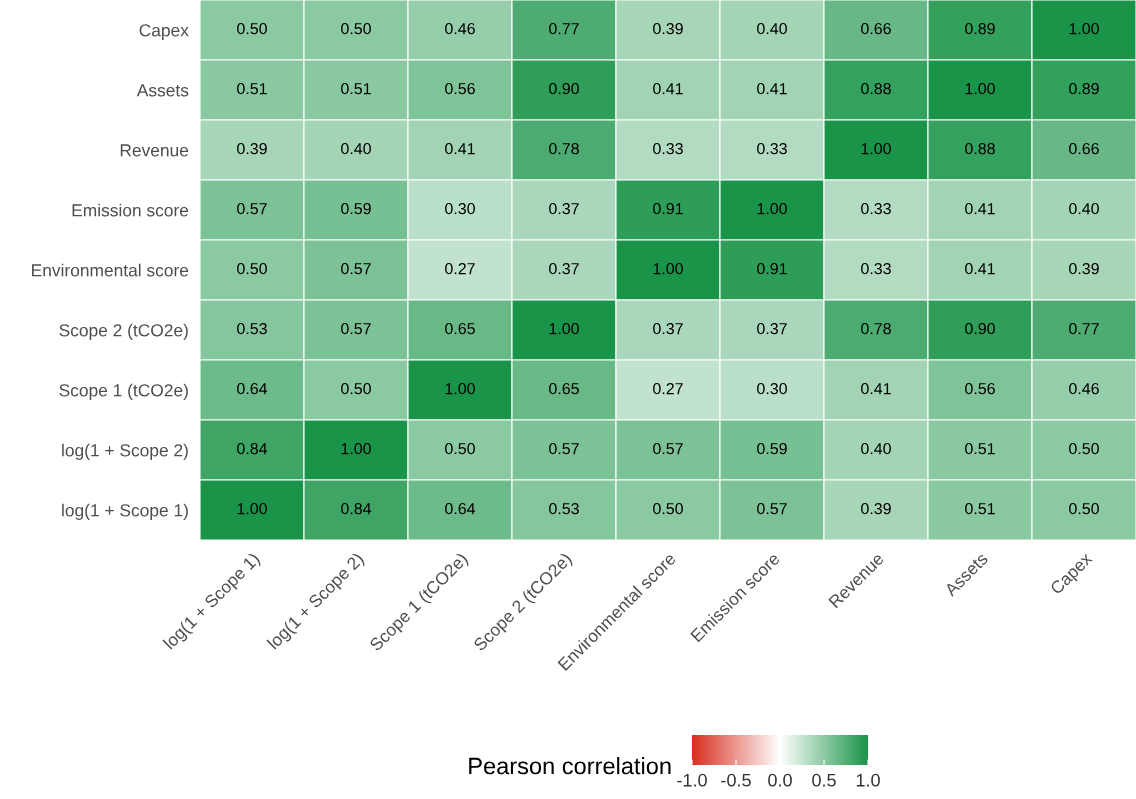 The width and height of the screenshot is (1136, 799). Describe the element at coordinates (110, 270) in the screenshot. I see `y-tick-label: Environmental score` at that location.